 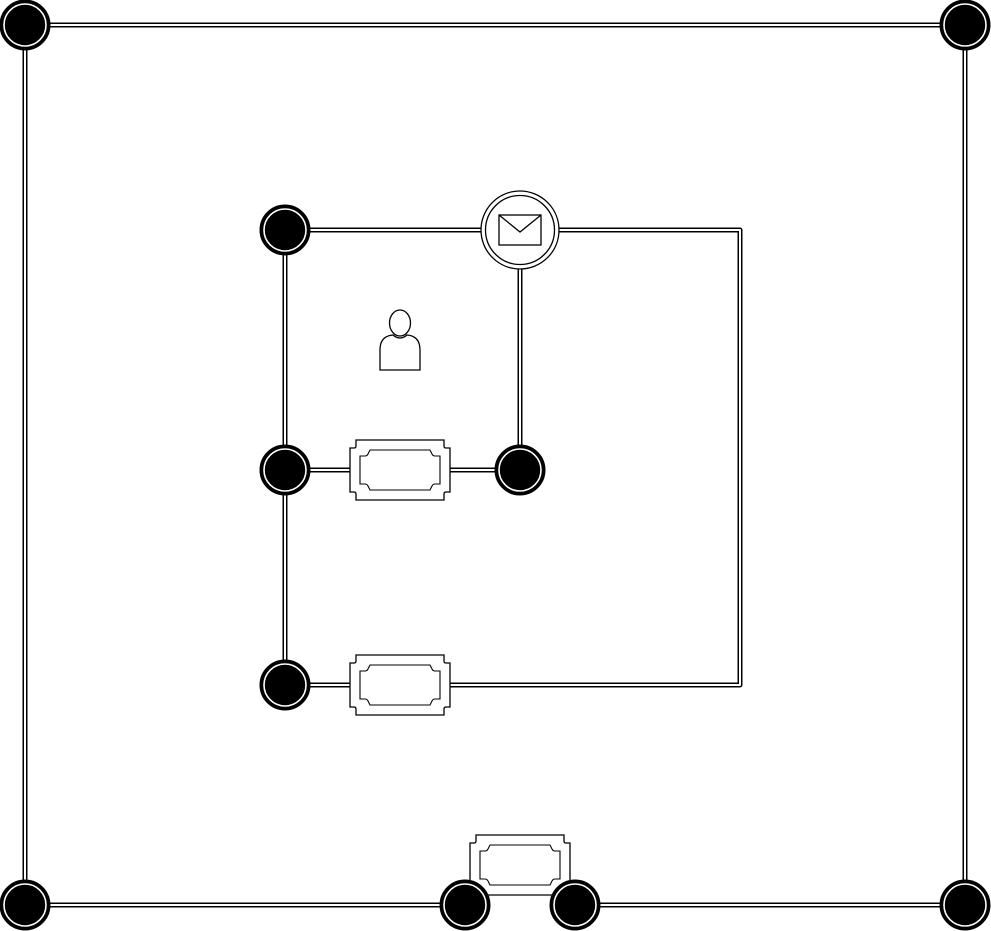 I want to click on node-inner-bottom-left, so click(x=285, y=685).